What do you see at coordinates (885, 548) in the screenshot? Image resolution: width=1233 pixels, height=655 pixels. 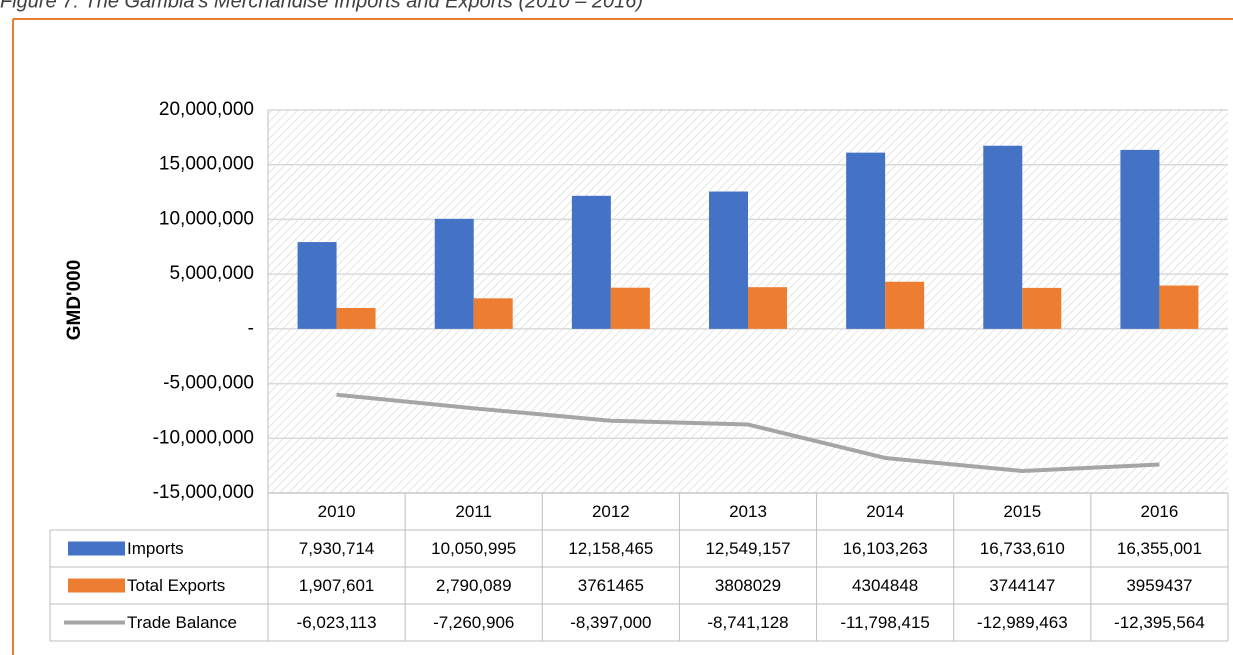 I see `table-cell: 16,103,263` at bounding box center [885, 548].